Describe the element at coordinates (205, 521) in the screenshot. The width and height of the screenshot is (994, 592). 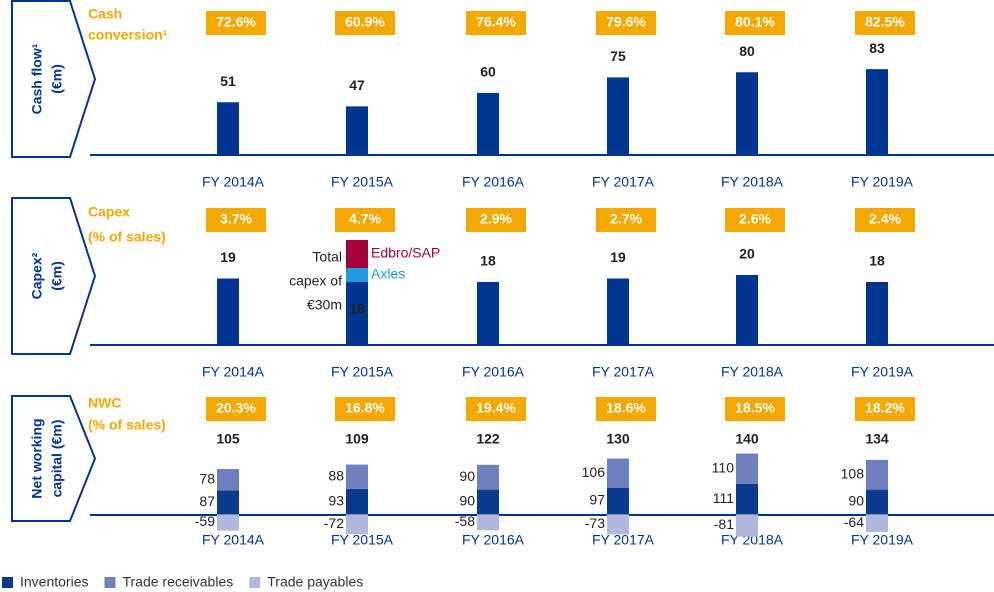
I see `segment-label: -59` at that location.